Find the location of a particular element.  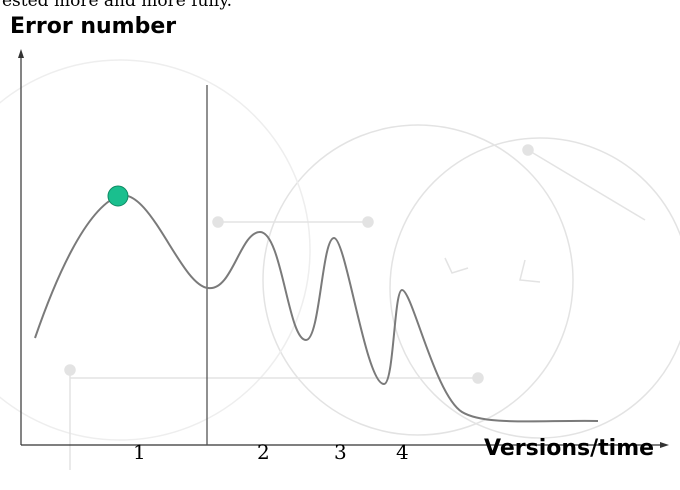

x-tick-label: 4 is located at coordinates (402, 452).